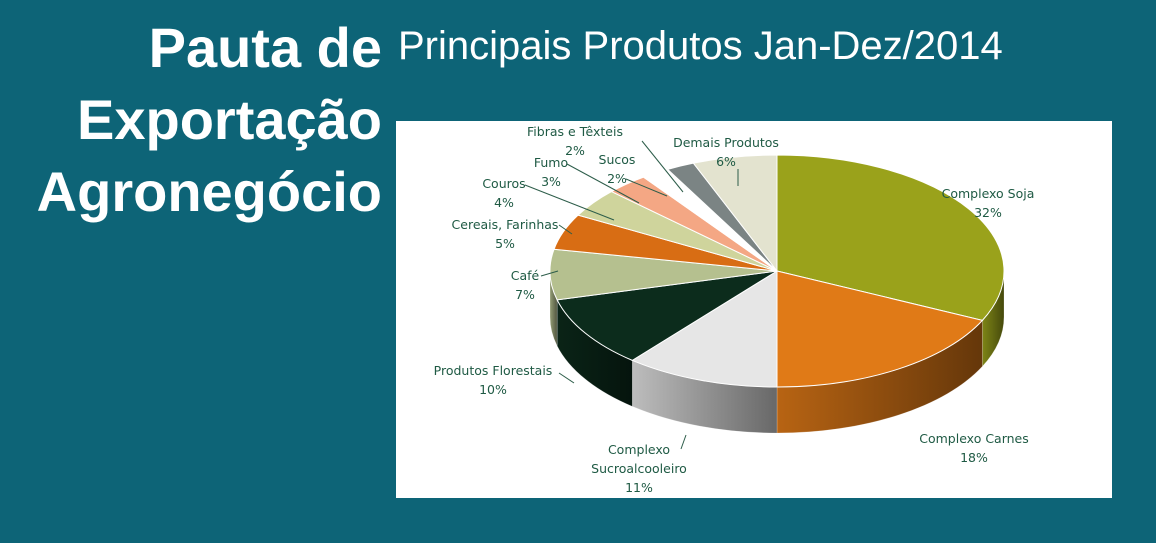  What do you see at coordinates (575, 131) in the screenshot?
I see `slice-category-label: Fibras e Têxteis` at bounding box center [575, 131].